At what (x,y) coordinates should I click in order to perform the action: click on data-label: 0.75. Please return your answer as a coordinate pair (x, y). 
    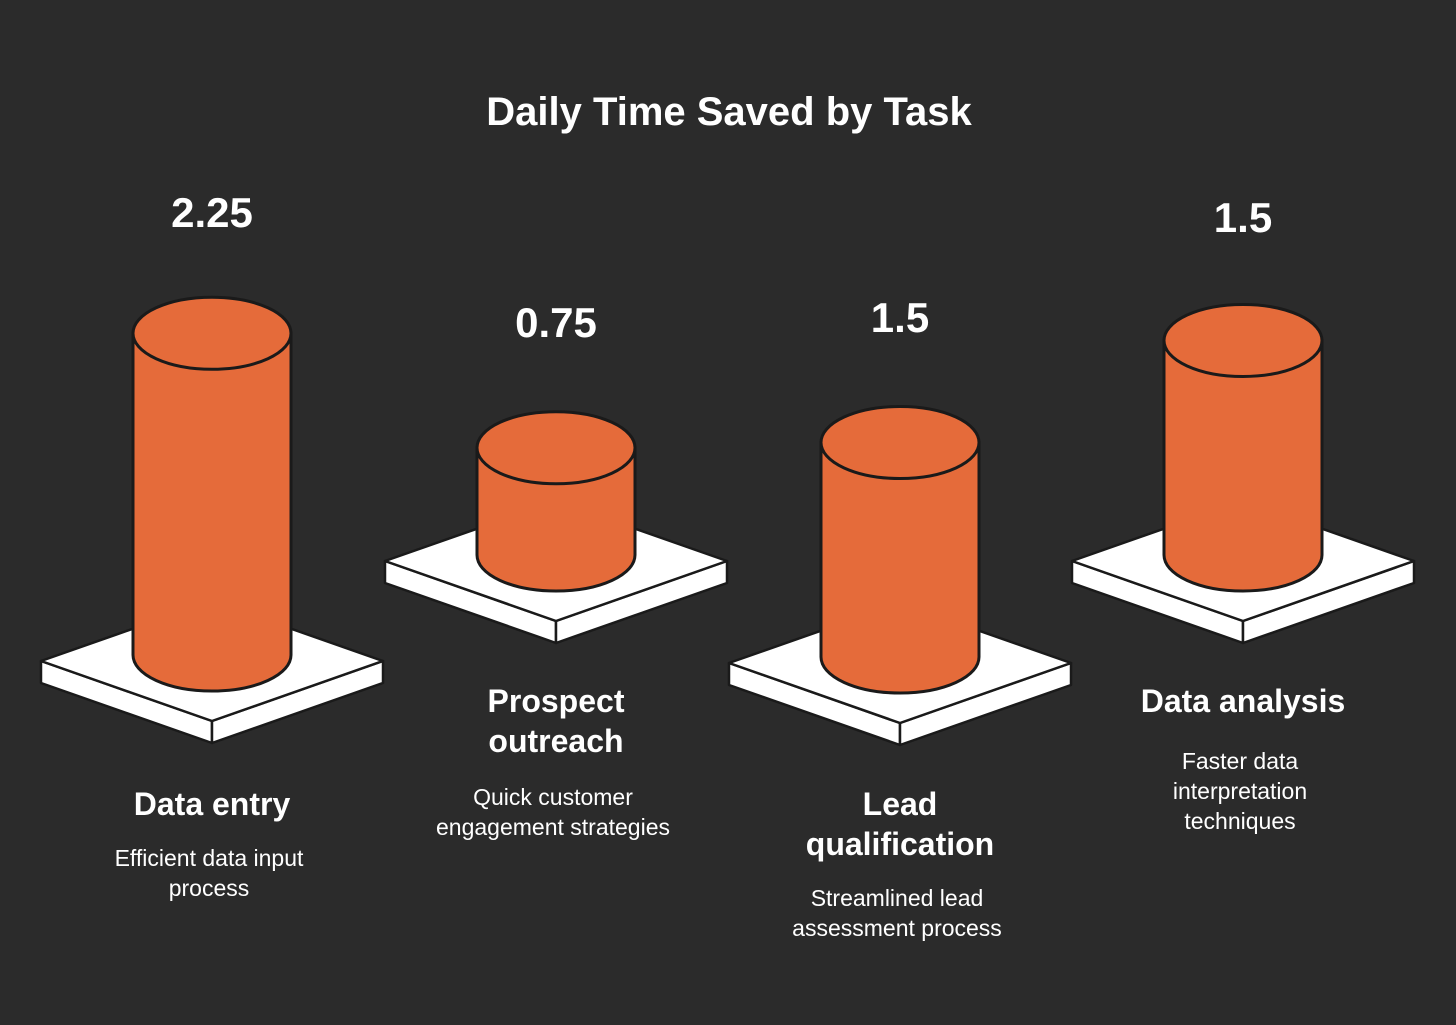
    Looking at the image, I should click on (556, 322).